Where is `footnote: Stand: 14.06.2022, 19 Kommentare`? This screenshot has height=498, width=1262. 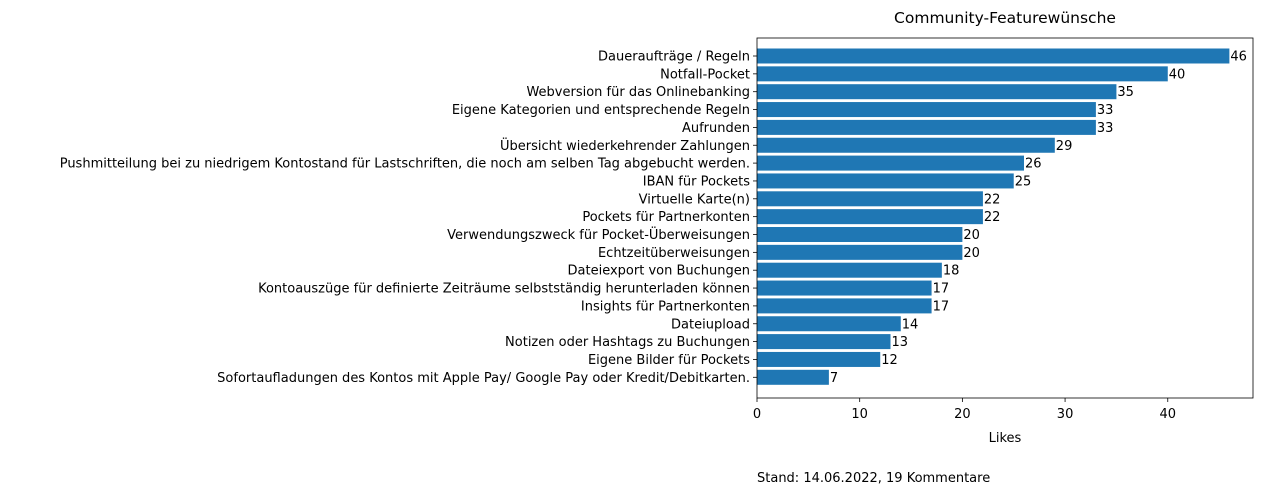 footnote: Stand: 14.06.2022, 19 Kommentare is located at coordinates (874, 478).